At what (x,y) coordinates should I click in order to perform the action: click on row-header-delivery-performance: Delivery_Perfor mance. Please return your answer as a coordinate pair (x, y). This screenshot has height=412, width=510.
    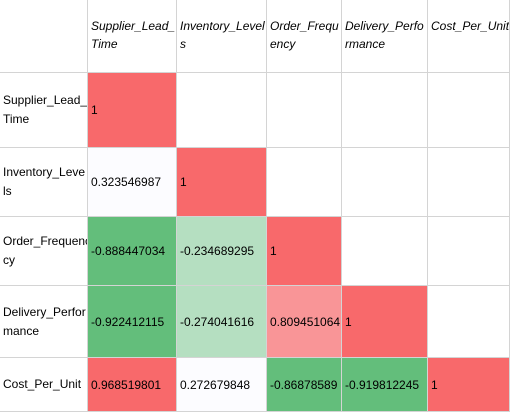
    Looking at the image, I should click on (44, 322).